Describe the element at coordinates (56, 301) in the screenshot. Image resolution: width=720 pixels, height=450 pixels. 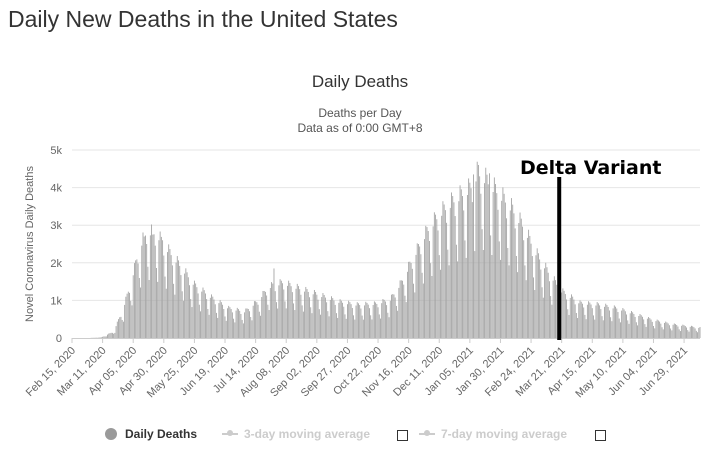
I see `y-tick-label: 1k` at that location.